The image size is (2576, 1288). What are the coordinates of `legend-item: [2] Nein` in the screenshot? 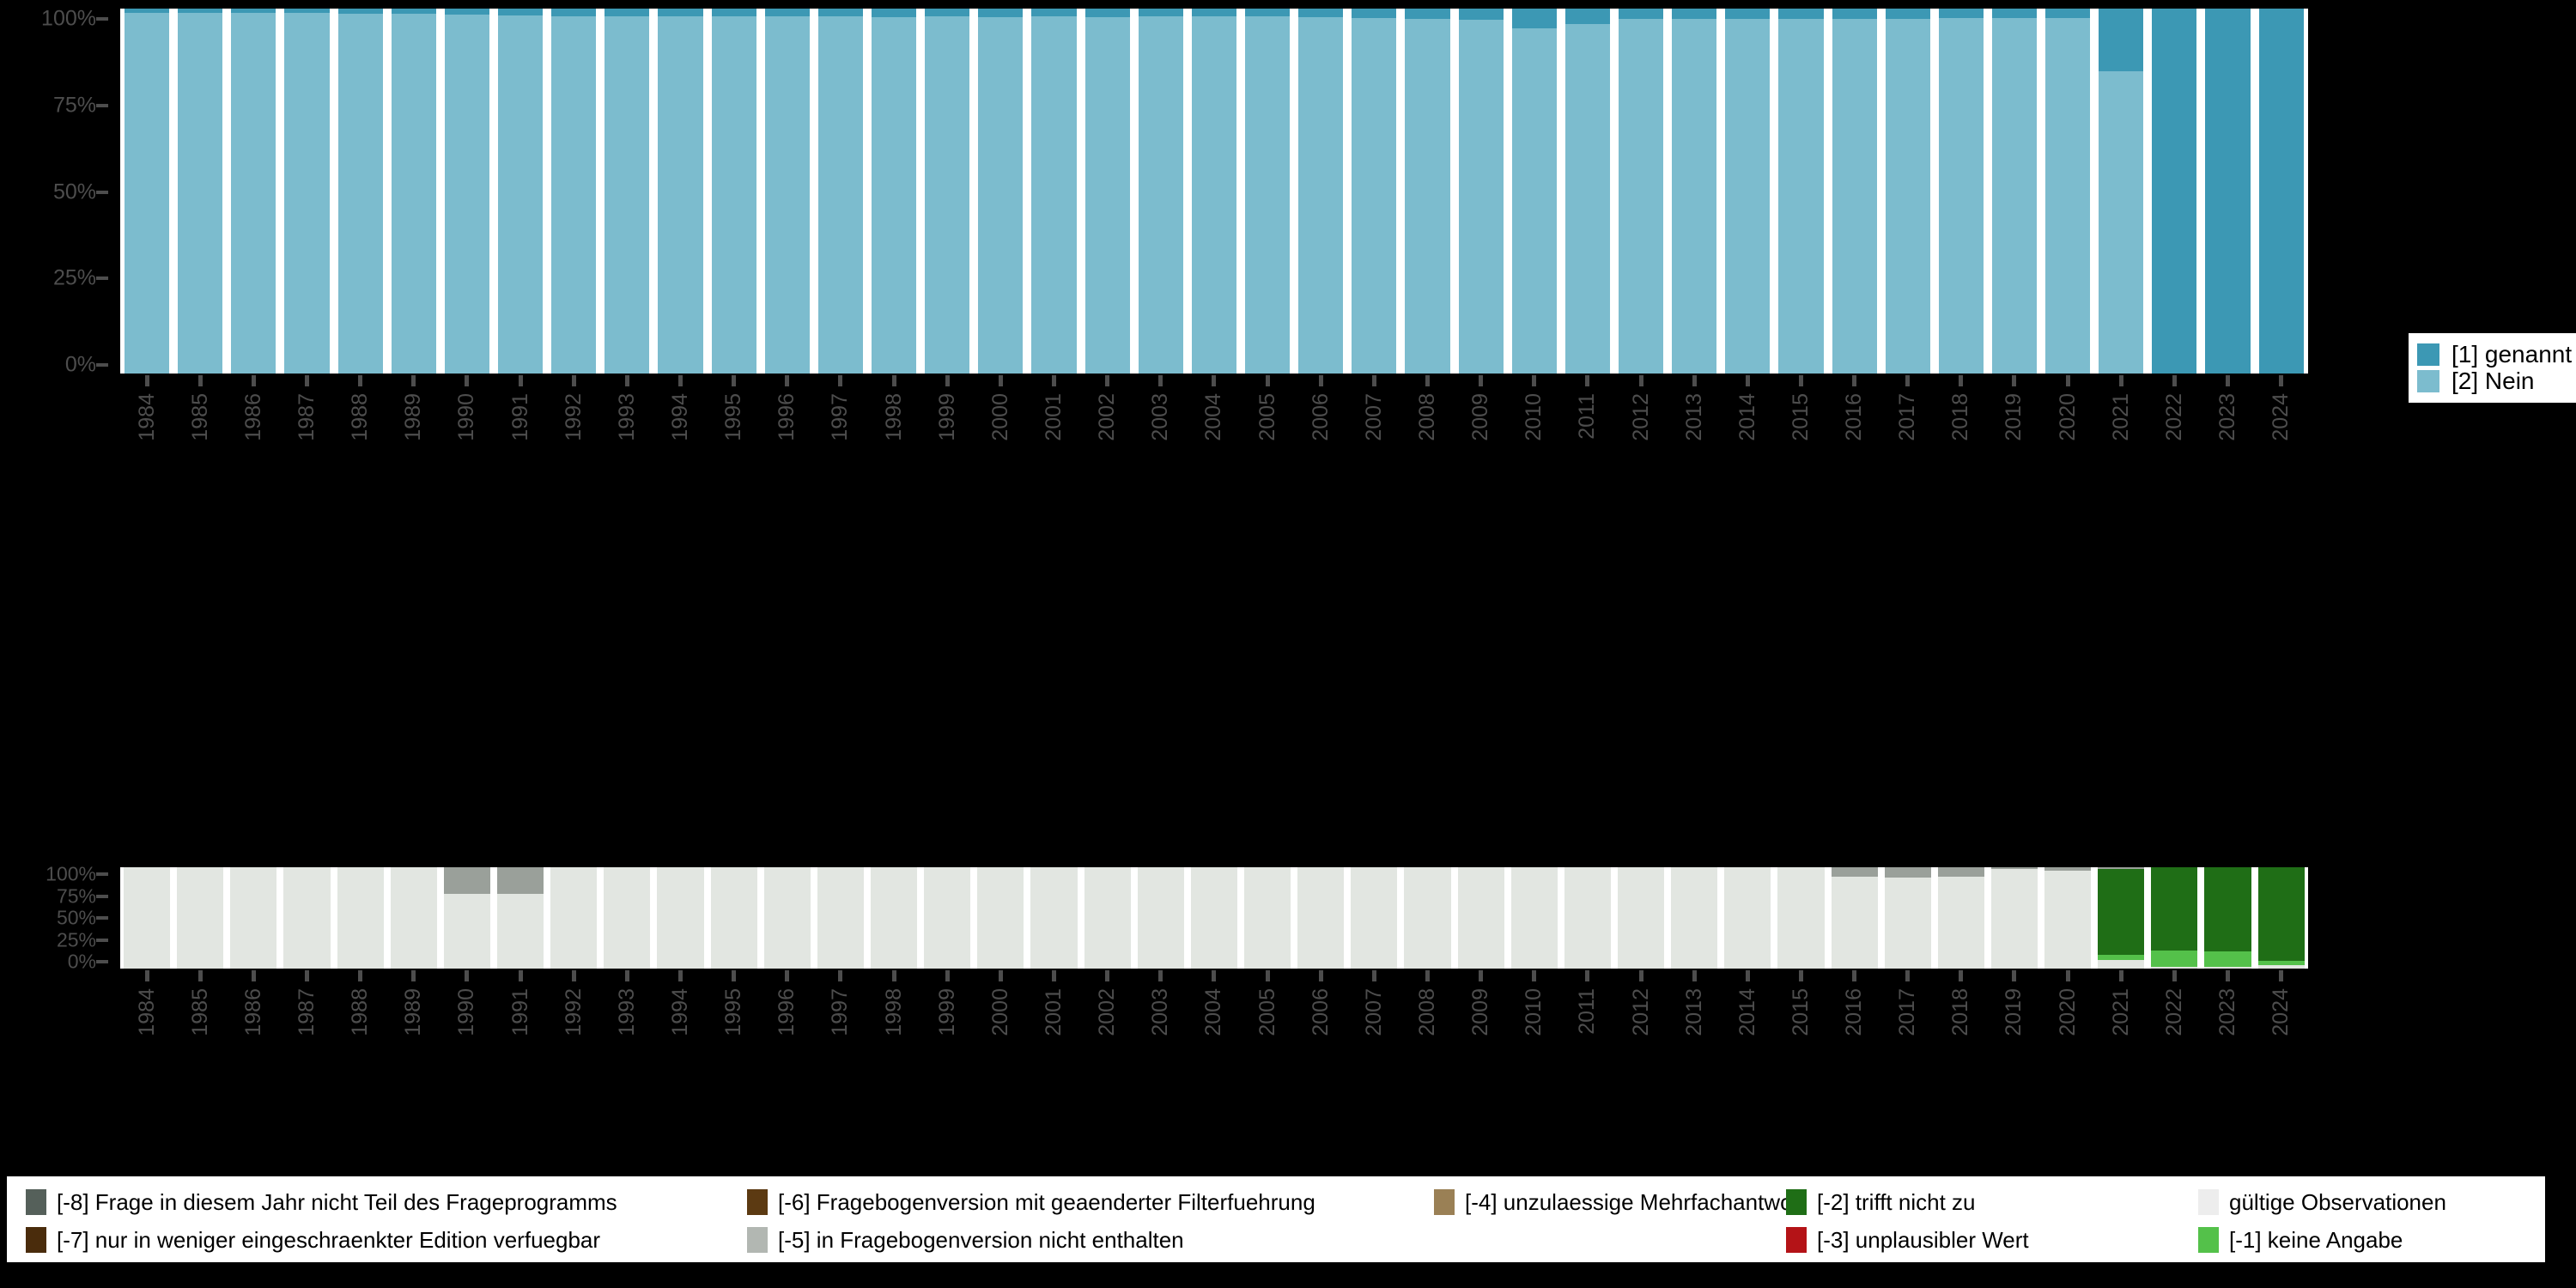 It's located at (2494, 381).